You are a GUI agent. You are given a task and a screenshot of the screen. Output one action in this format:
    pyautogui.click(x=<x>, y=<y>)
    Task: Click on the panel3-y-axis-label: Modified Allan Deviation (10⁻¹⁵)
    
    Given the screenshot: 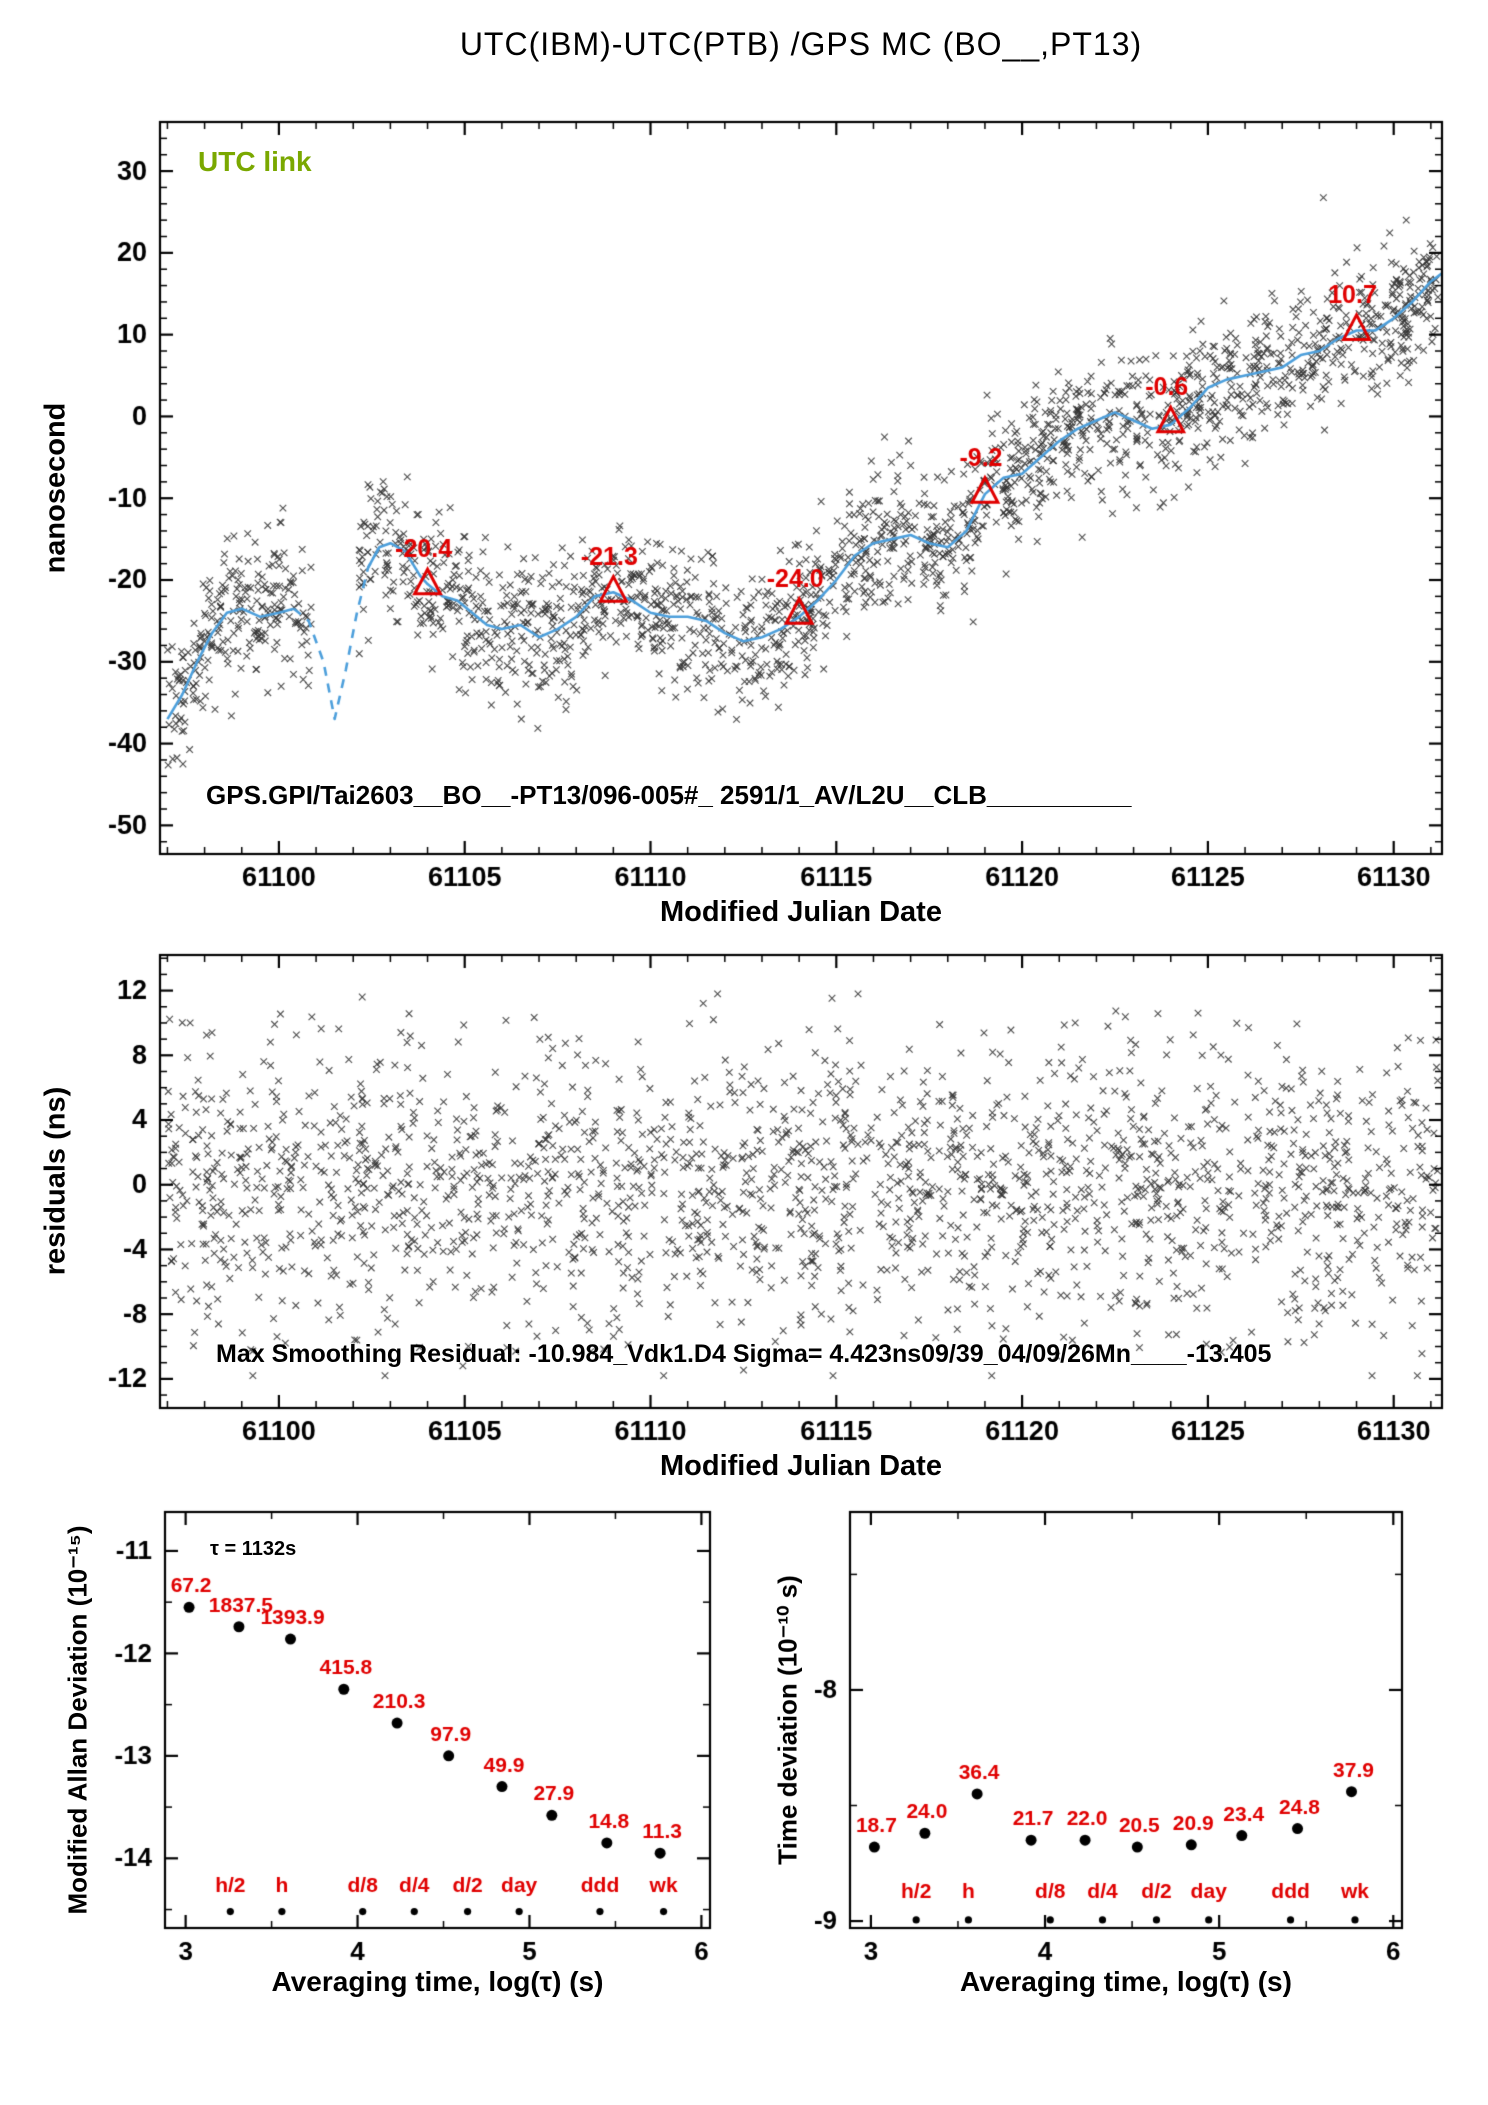 What is the action you would take?
    pyautogui.click(x=77, y=1720)
    